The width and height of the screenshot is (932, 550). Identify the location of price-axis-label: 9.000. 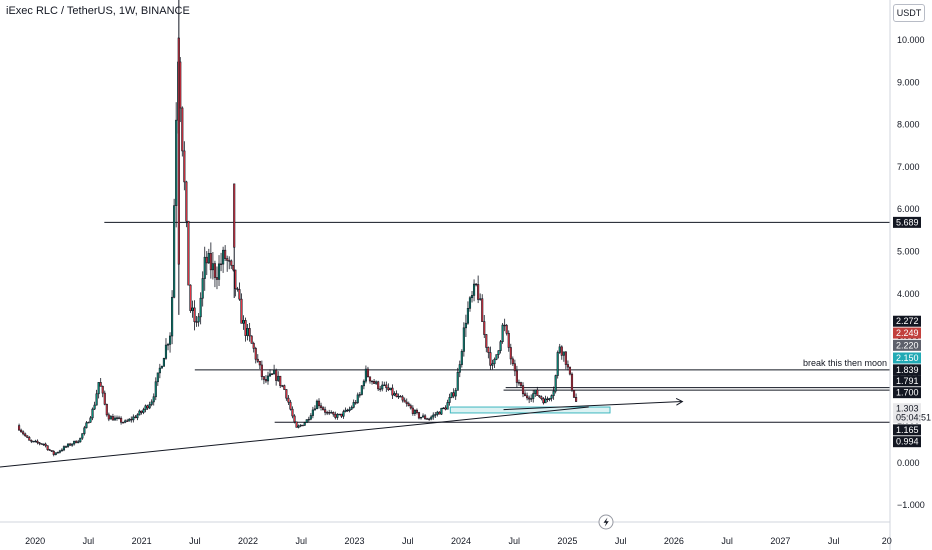
(908, 82).